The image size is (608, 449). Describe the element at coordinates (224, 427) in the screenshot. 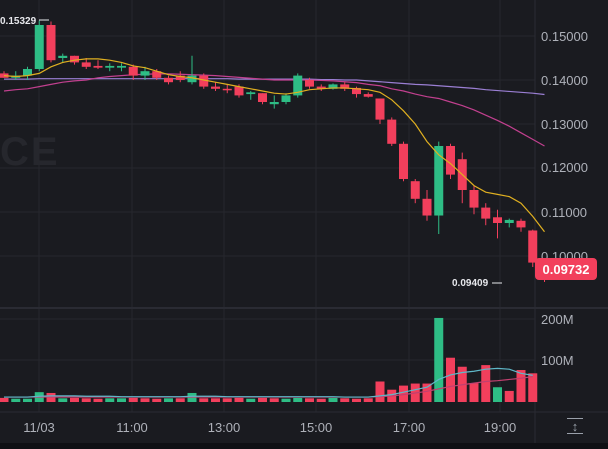

I see `time-tick: 13:00` at that location.